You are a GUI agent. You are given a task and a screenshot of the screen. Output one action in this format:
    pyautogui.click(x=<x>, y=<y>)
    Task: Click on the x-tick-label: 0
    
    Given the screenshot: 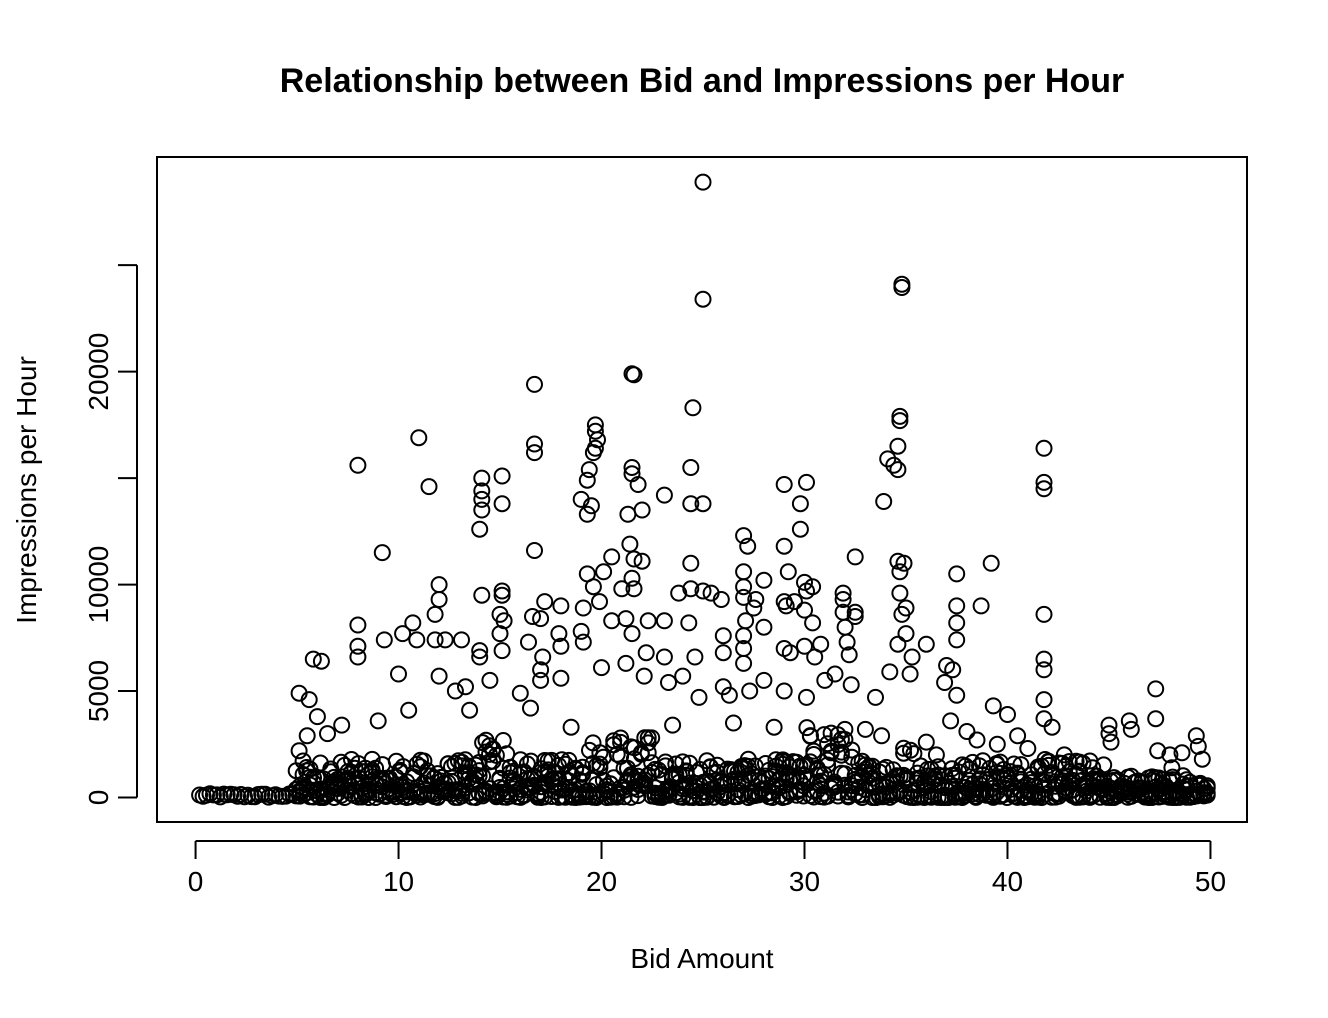 What is the action you would take?
    pyautogui.click(x=196, y=881)
    